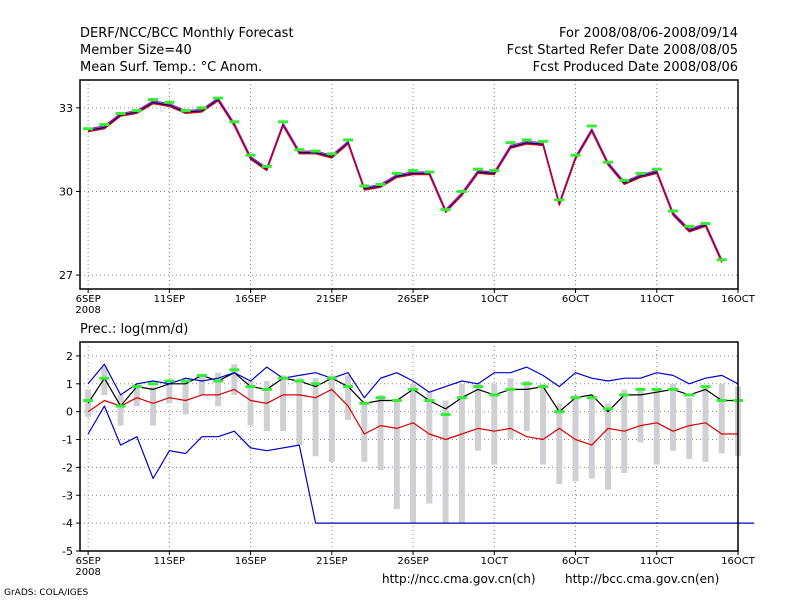  What do you see at coordinates (738, 561) in the screenshot?
I see `x-tick-label: 16OCT` at bounding box center [738, 561].